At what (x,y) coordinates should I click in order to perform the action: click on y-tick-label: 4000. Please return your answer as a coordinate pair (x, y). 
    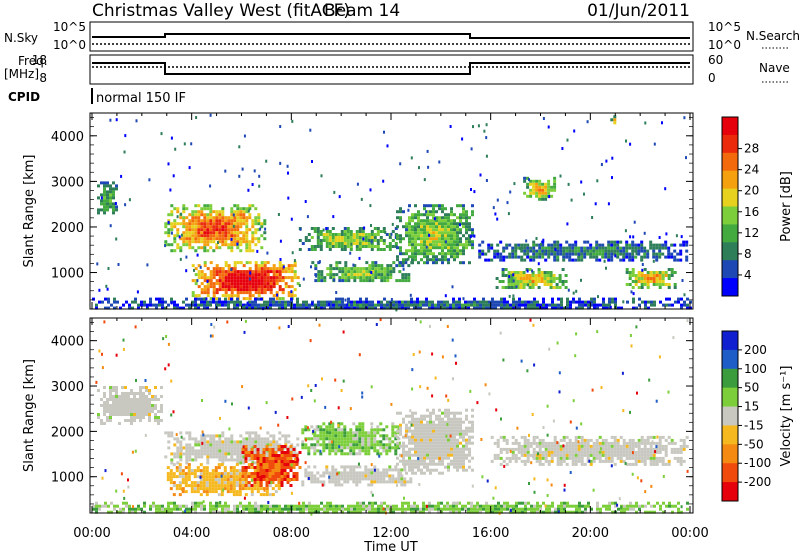
    Looking at the image, I should click on (67, 137).